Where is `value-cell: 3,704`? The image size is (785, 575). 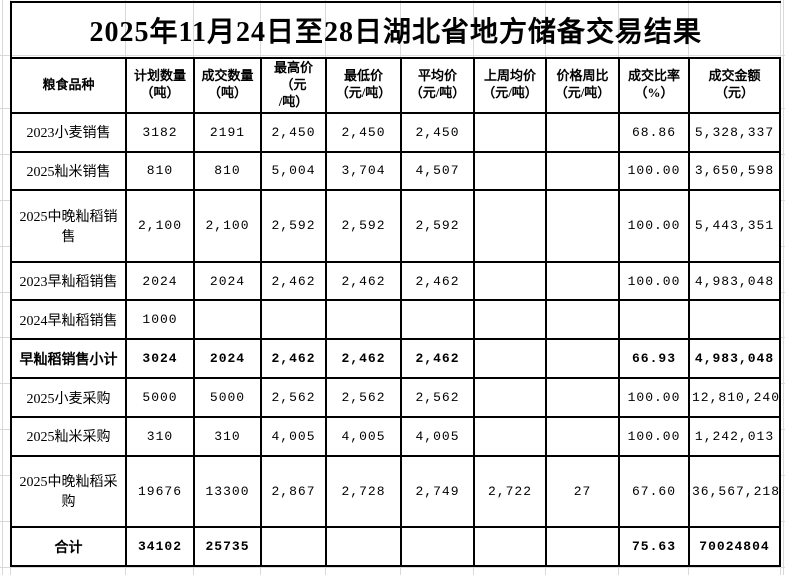
value-cell: 3,704 is located at coordinates (363, 171).